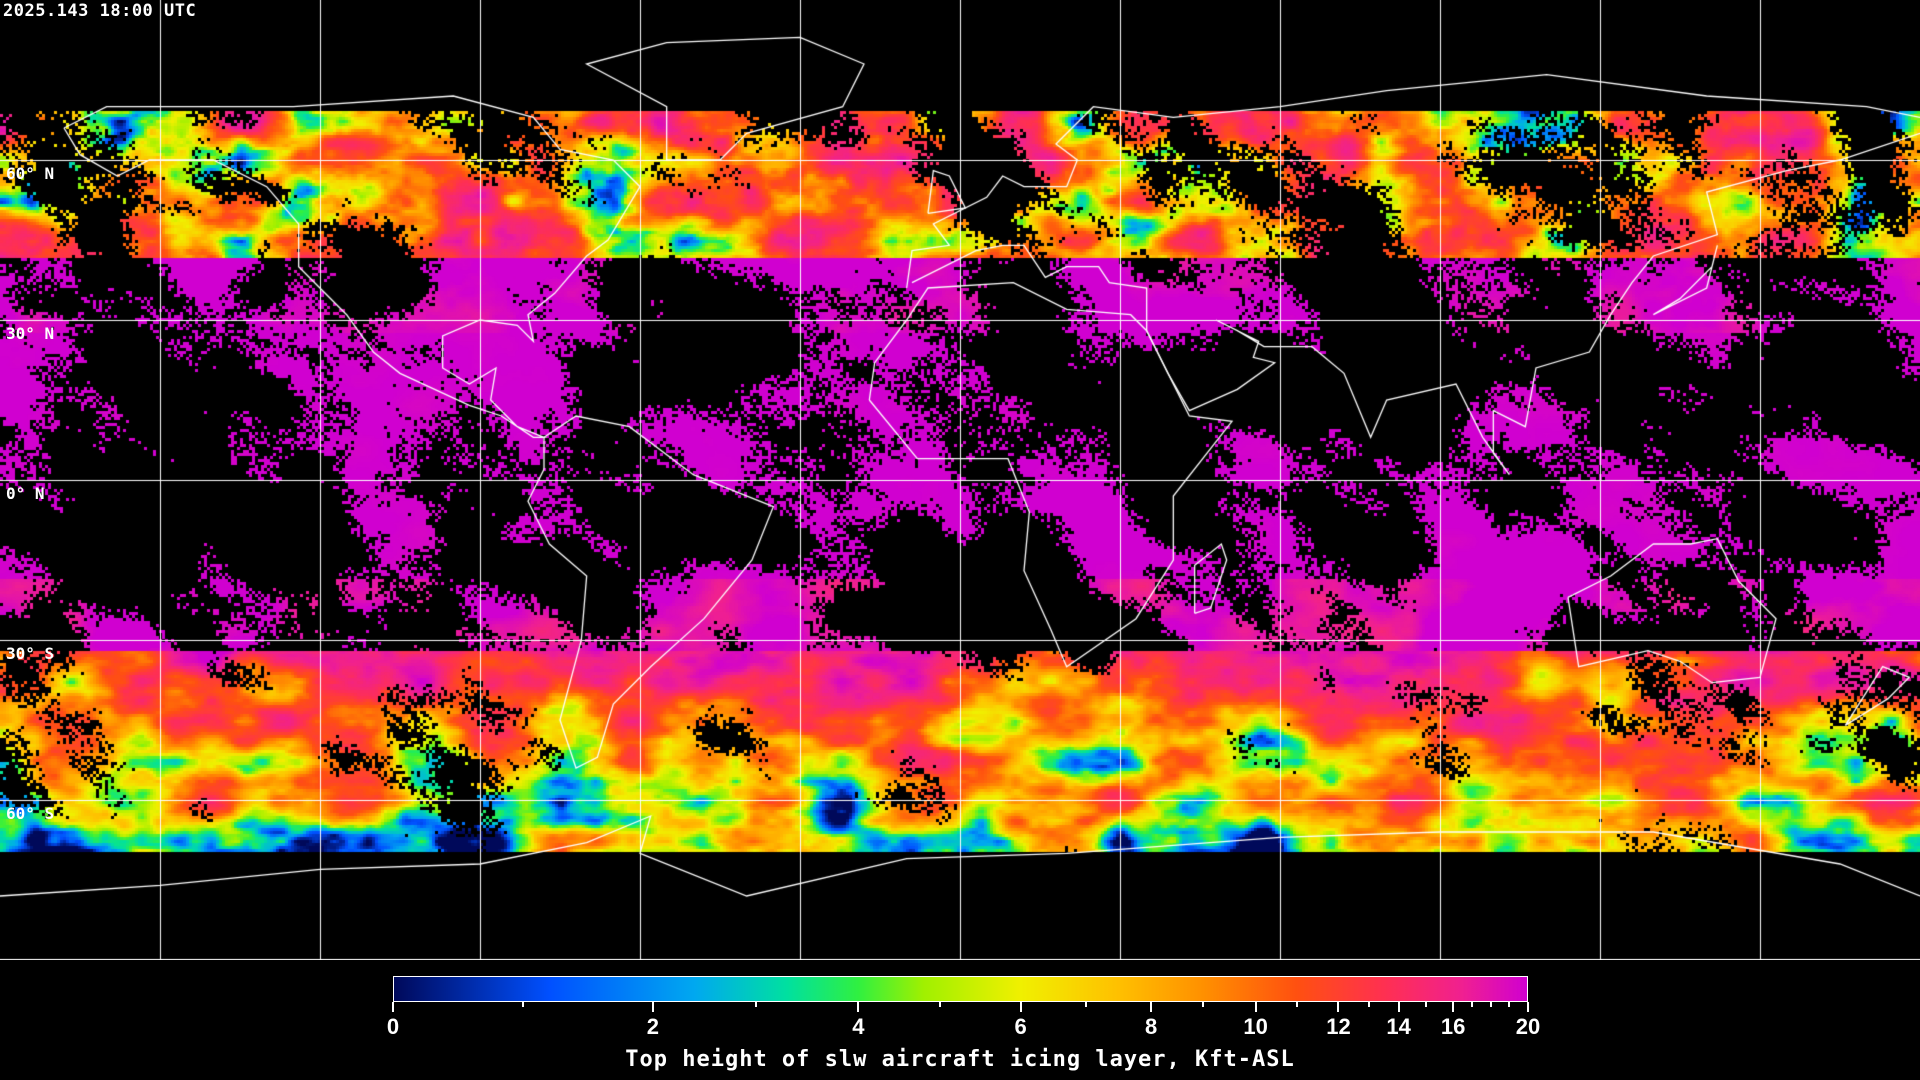 The width and height of the screenshot is (1920, 1080). Describe the element at coordinates (30, 173) in the screenshot. I see `lat-label-60n: 60° N` at that location.